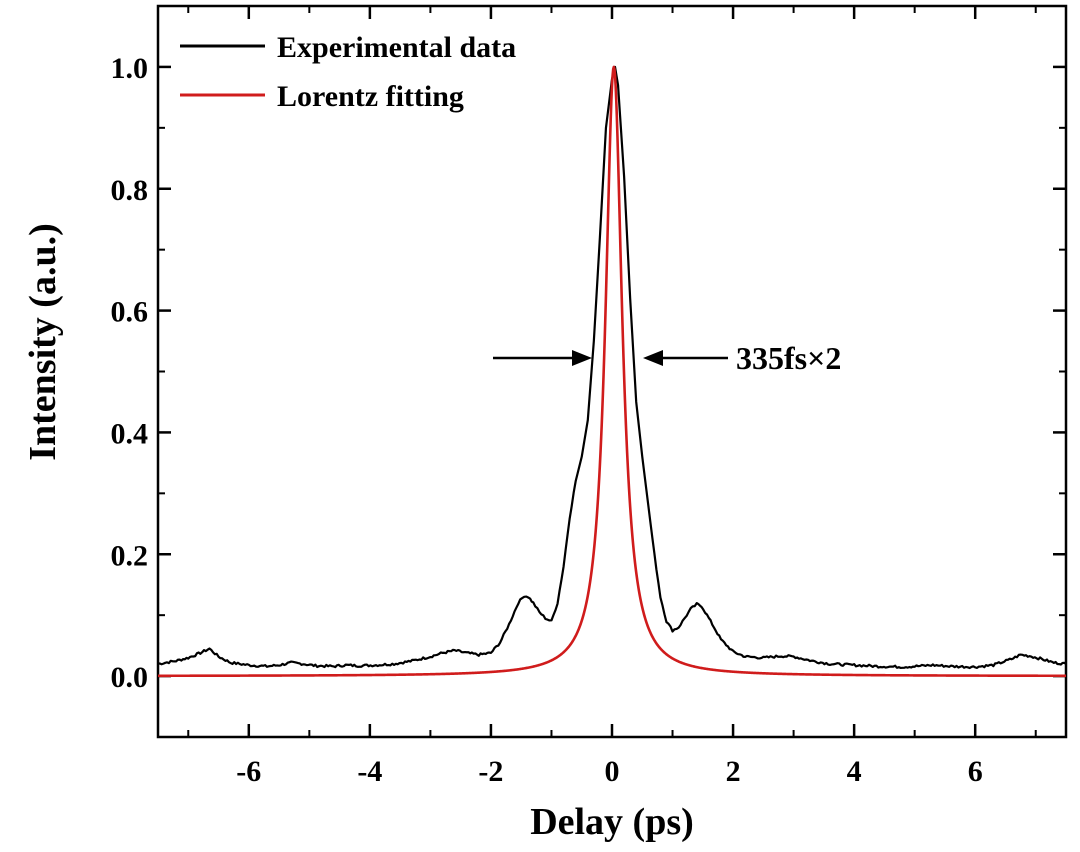 The height and width of the screenshot is (852, 1080). Describe the element at coordinates (396, 47) in the screenshot. I see `legend-label-experimental: Experimental data` at that location.